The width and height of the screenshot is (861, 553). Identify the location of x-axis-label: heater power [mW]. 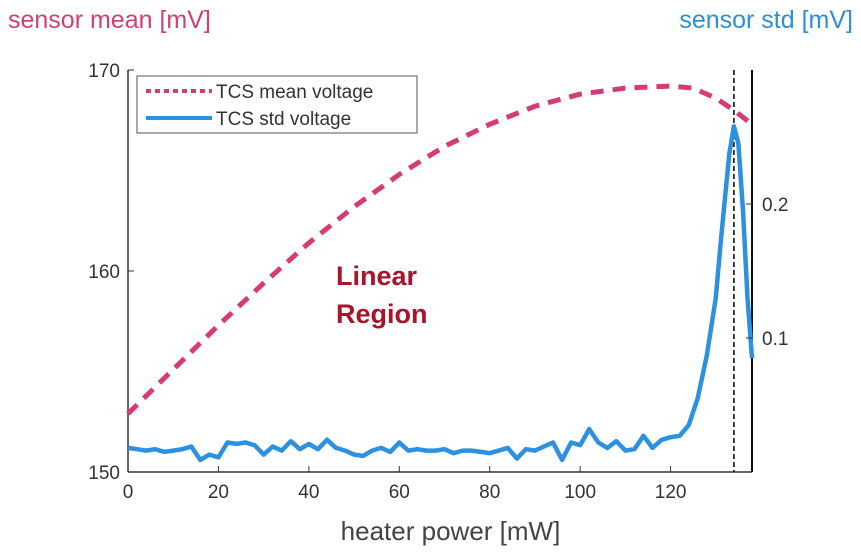
(450, 531).